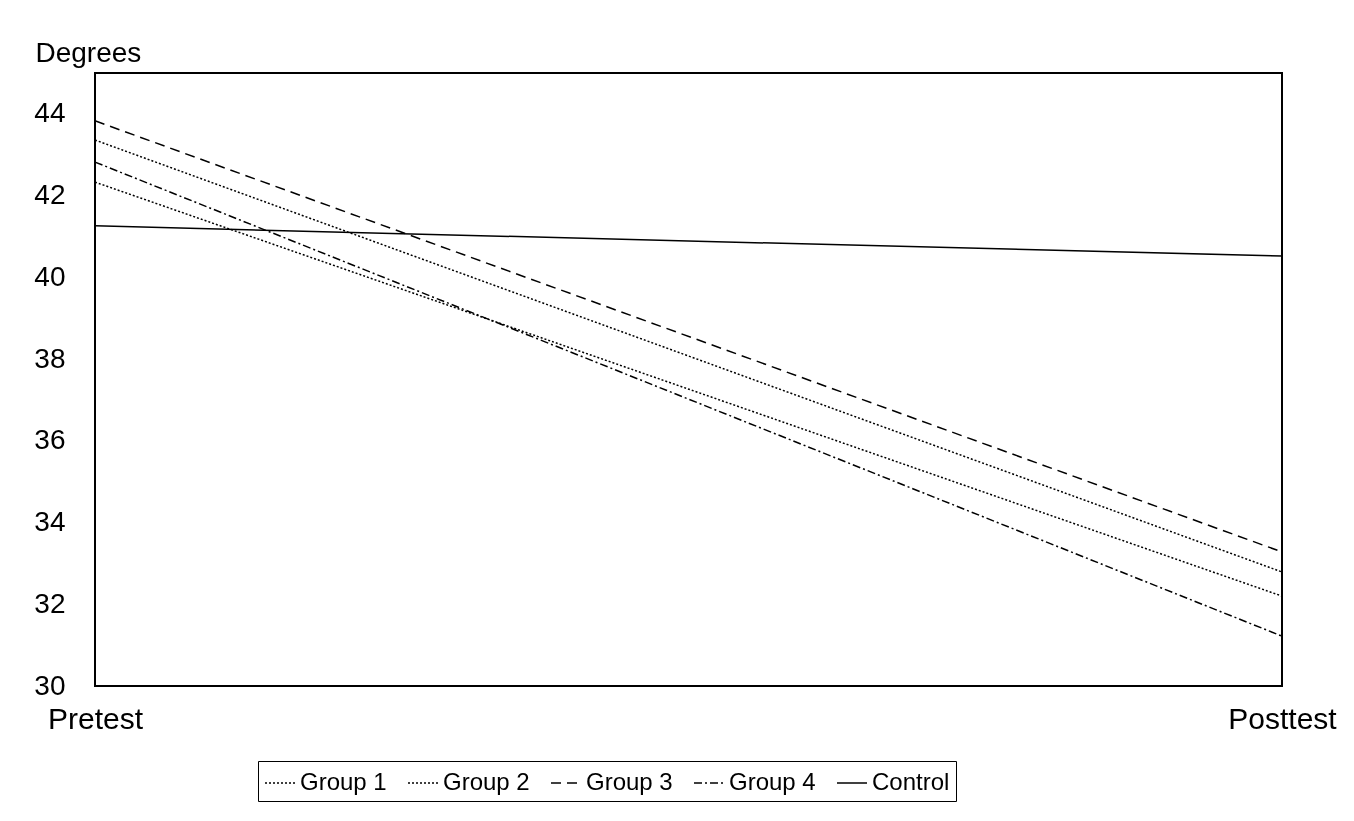 The height and width of the screenshot is (821, 1354). Describe the element at coordinates (50, 358) in the screenshot. I see `y-tick-label: 38` at that location.